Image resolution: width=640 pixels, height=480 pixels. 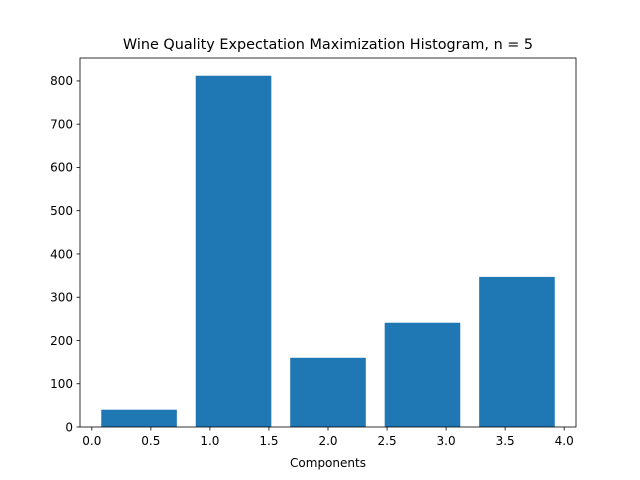 What do you see at coordinates (61, 81) in the screenshot?
I see `y-tick-label: 800` at bounding box center [61, 81].